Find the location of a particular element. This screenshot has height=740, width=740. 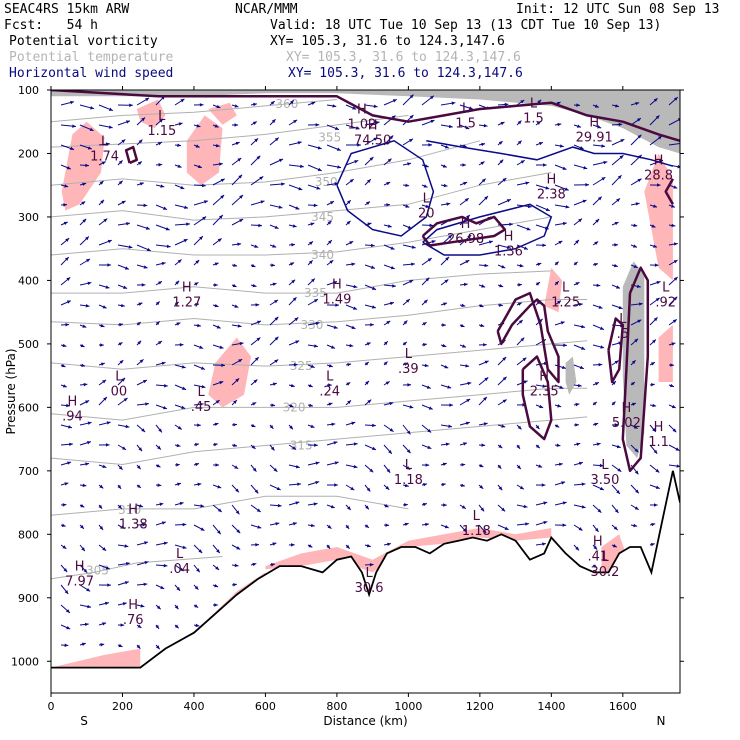

extremum-value-5: 2.38 is located at coordinates (551, 195).